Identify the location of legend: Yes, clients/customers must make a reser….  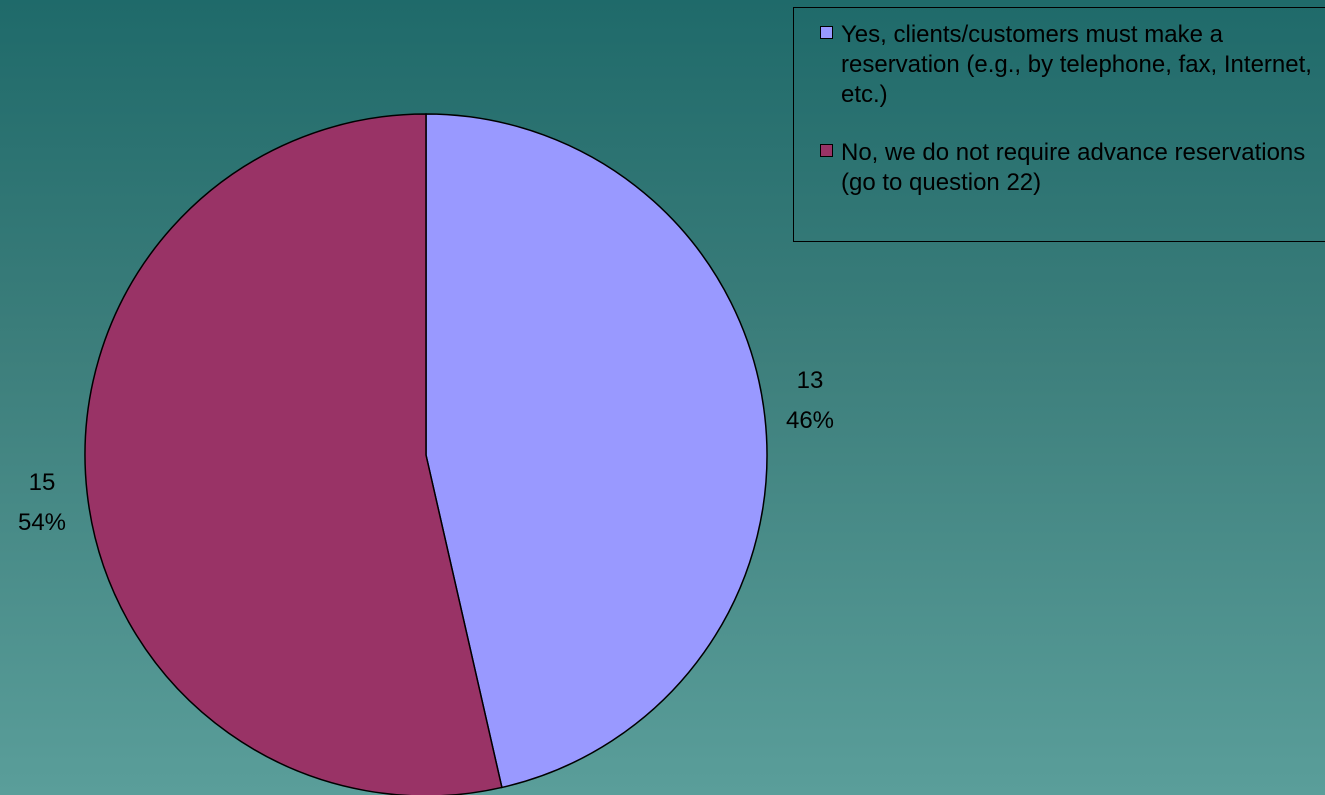
(1059, 124).